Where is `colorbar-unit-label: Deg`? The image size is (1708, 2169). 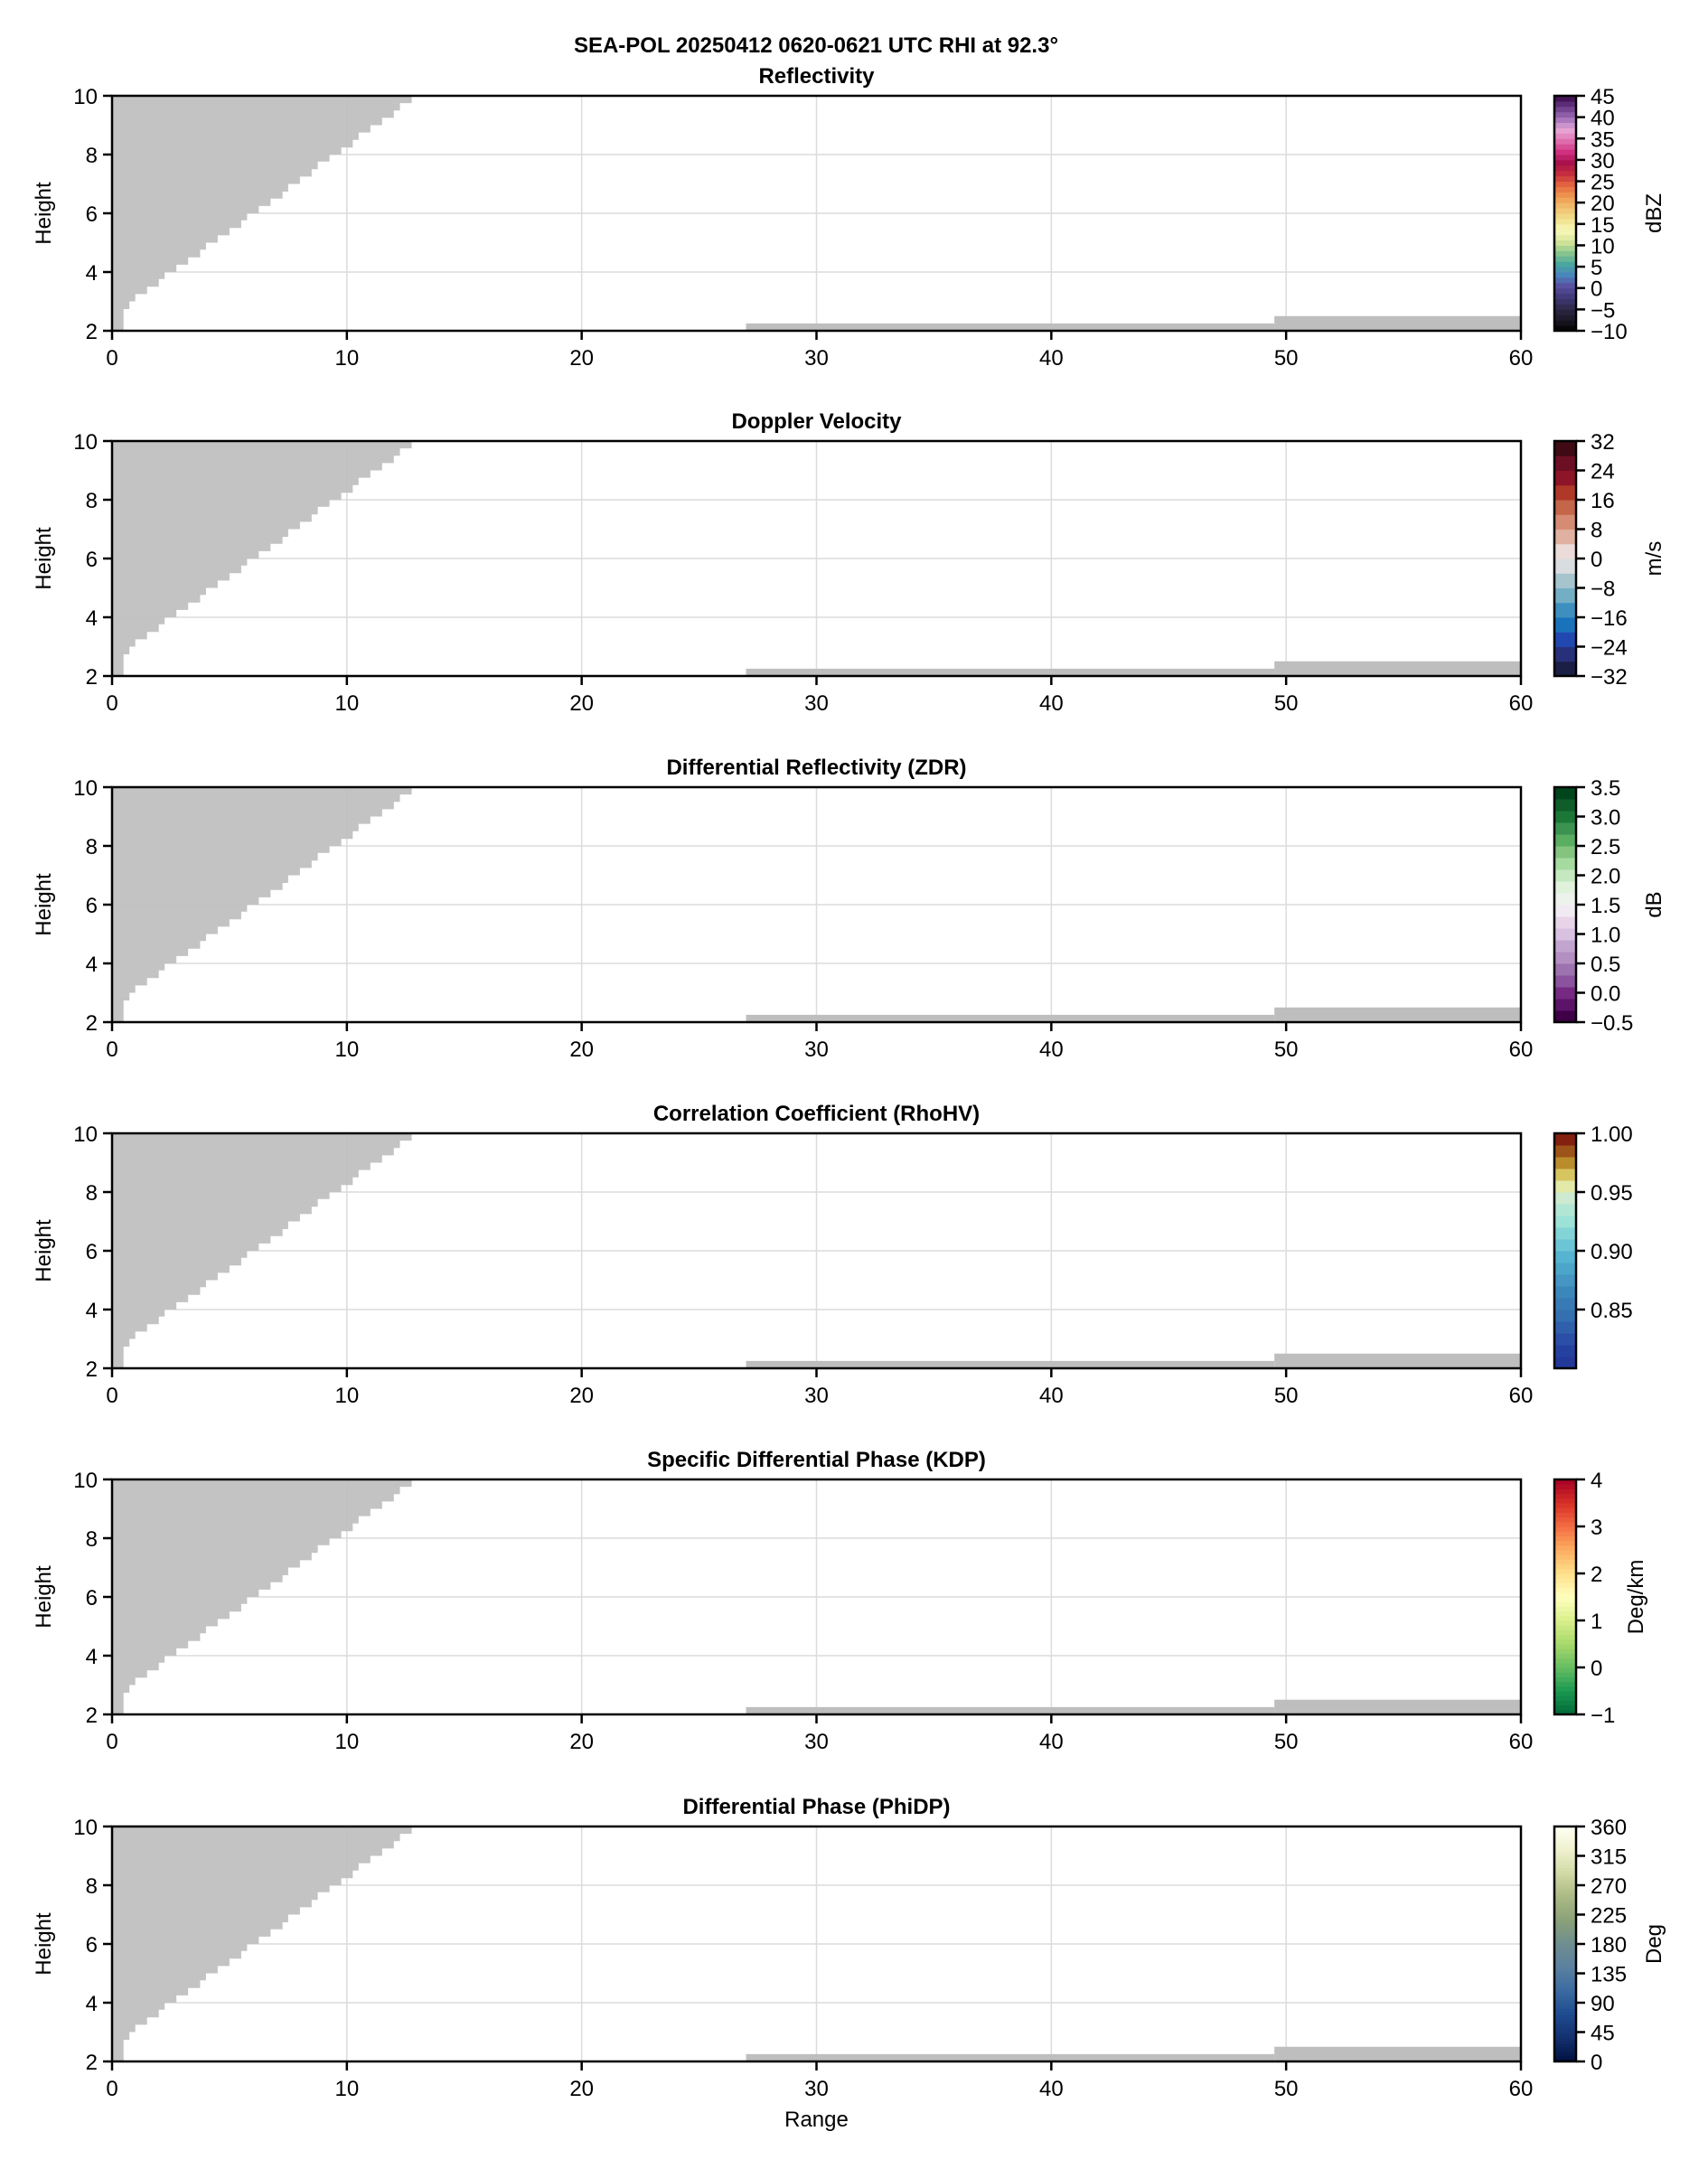 colorbar-unit-label: Deg is located at coordinates (1654, 1944).